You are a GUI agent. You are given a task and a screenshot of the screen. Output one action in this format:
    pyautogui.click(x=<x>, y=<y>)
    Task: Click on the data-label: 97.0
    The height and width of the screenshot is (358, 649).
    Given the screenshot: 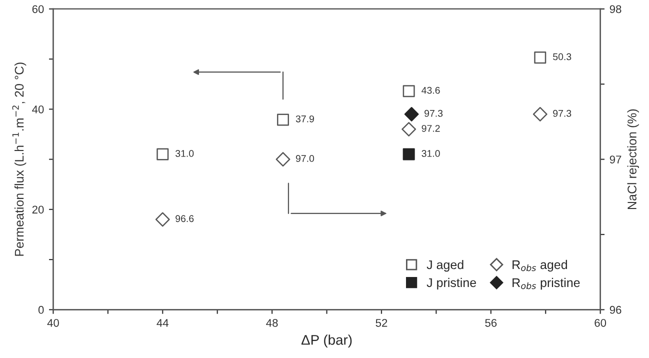 What is the action you would take?
    pyautogui.click(x=305, y=158)
    